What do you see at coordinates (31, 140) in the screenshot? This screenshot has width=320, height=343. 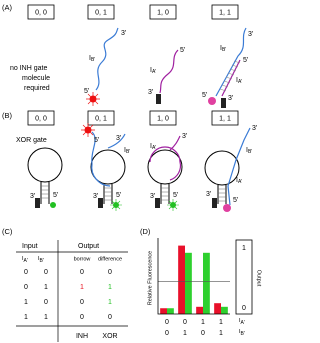 I see `gate-label: XOR gate` at bounding box center [31, 140].